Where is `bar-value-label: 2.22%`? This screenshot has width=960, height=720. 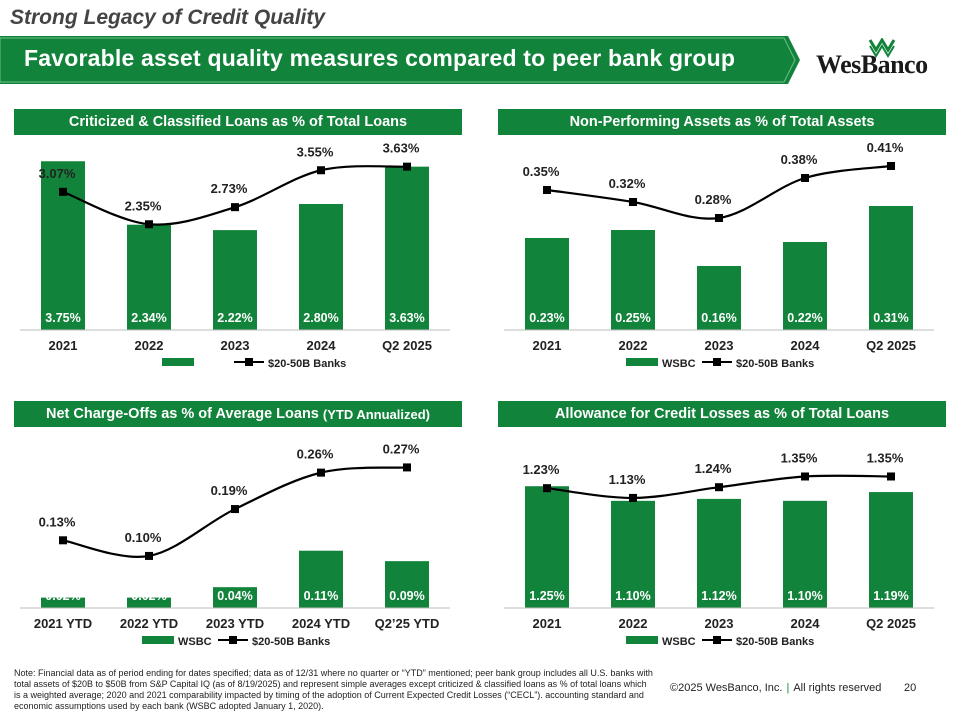 bar-value-label: 2.22% is located at coordinates (234, 318).